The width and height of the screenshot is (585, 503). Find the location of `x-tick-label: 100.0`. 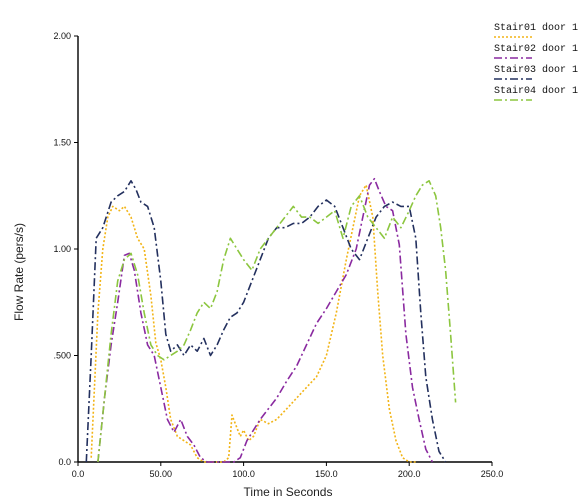

x-tick-label: 100.0 is located at coordinates (243, 474).